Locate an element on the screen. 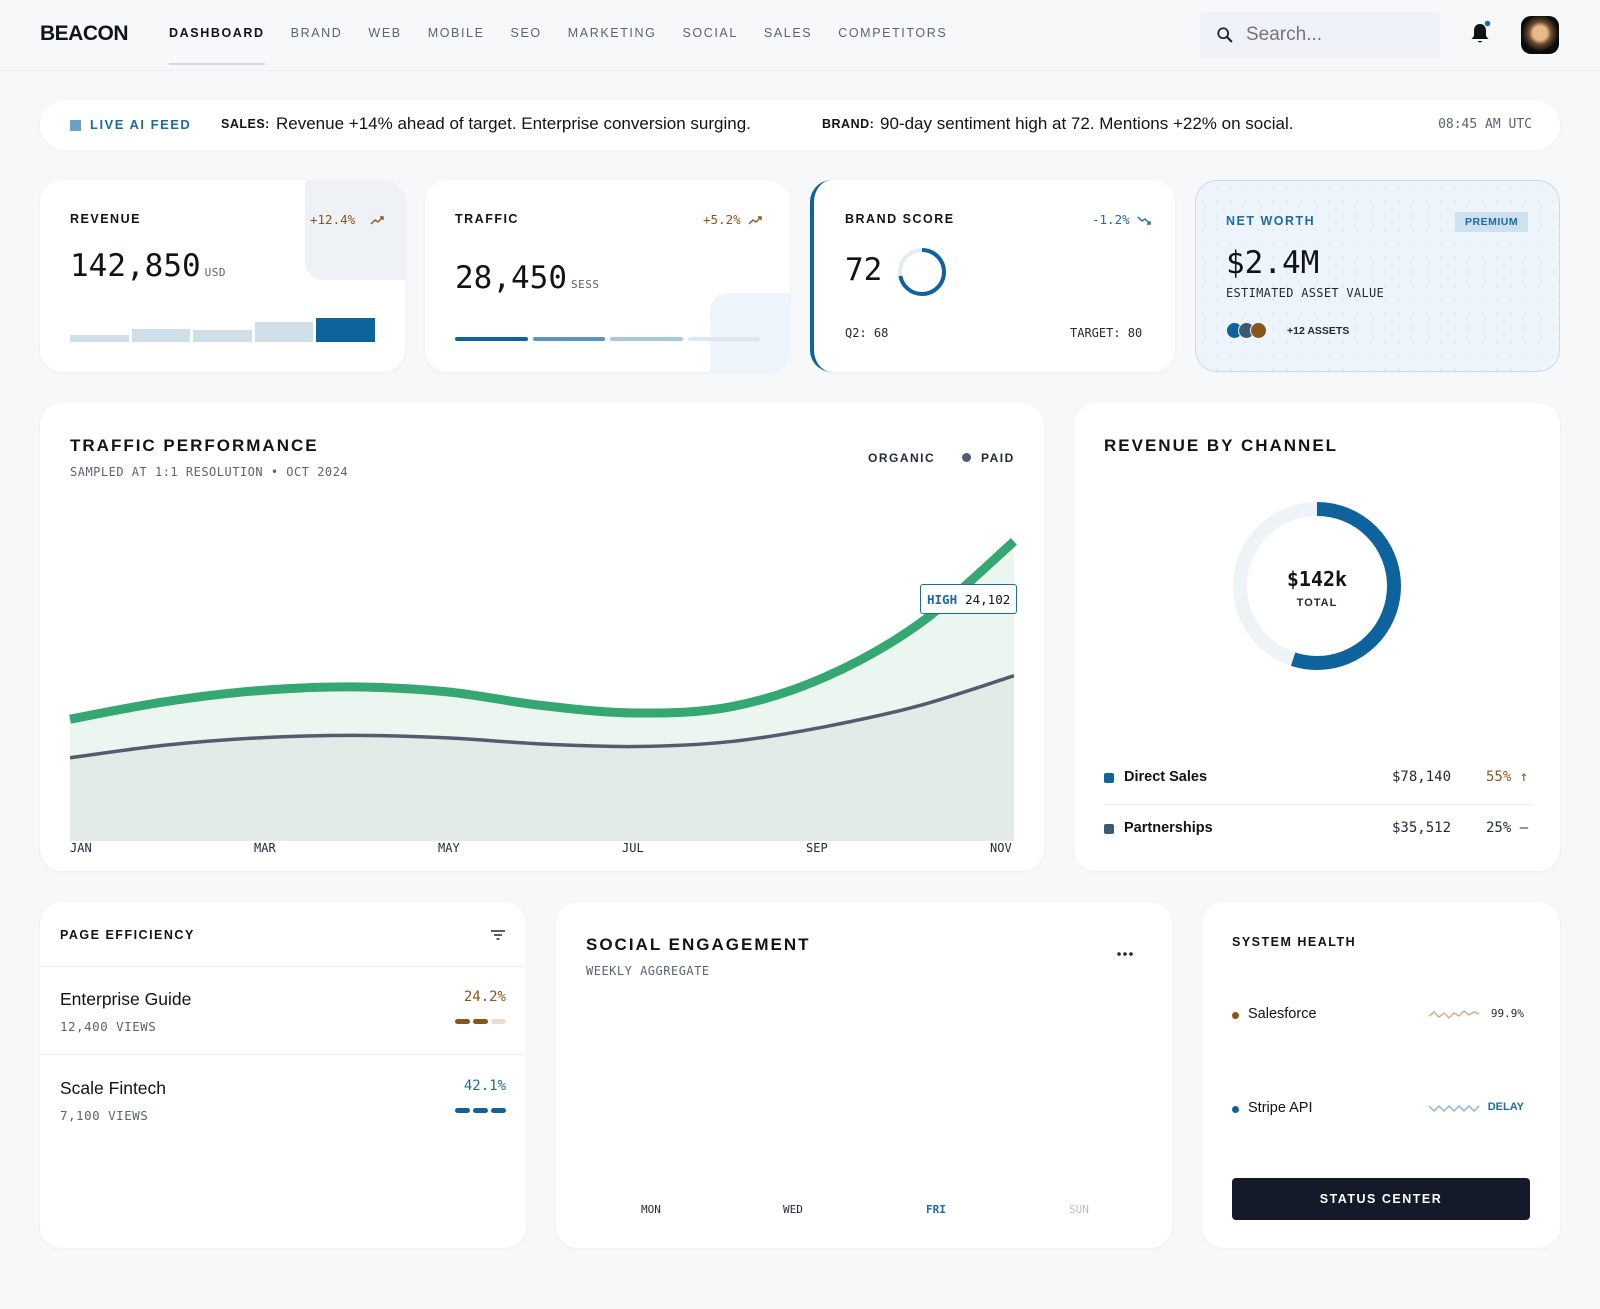 The height and width of the screenshot is (1309, 1600). service-row-stripe: Stripe API DELAY is located at coordinates (1378, 1111).